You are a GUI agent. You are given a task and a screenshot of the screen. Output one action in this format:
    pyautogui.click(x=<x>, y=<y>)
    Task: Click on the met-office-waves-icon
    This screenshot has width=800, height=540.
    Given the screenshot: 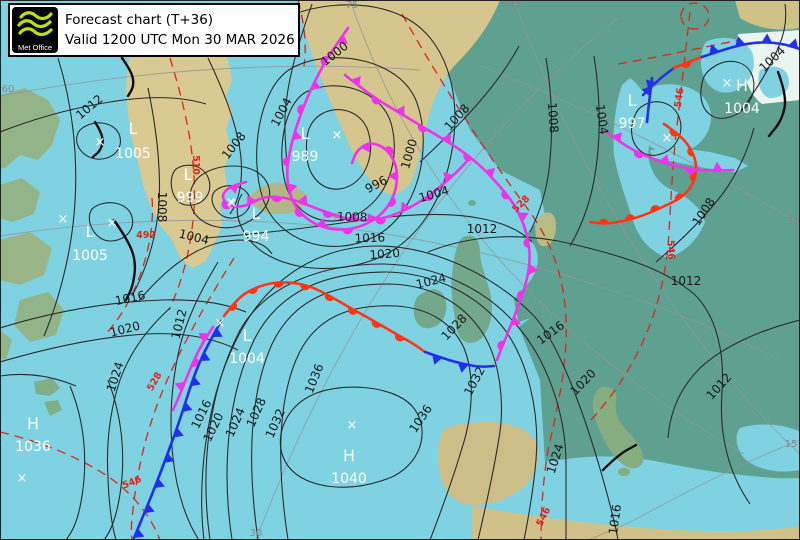 What is the action you would take?
    pyautogui.click(x=35, y=24)
    